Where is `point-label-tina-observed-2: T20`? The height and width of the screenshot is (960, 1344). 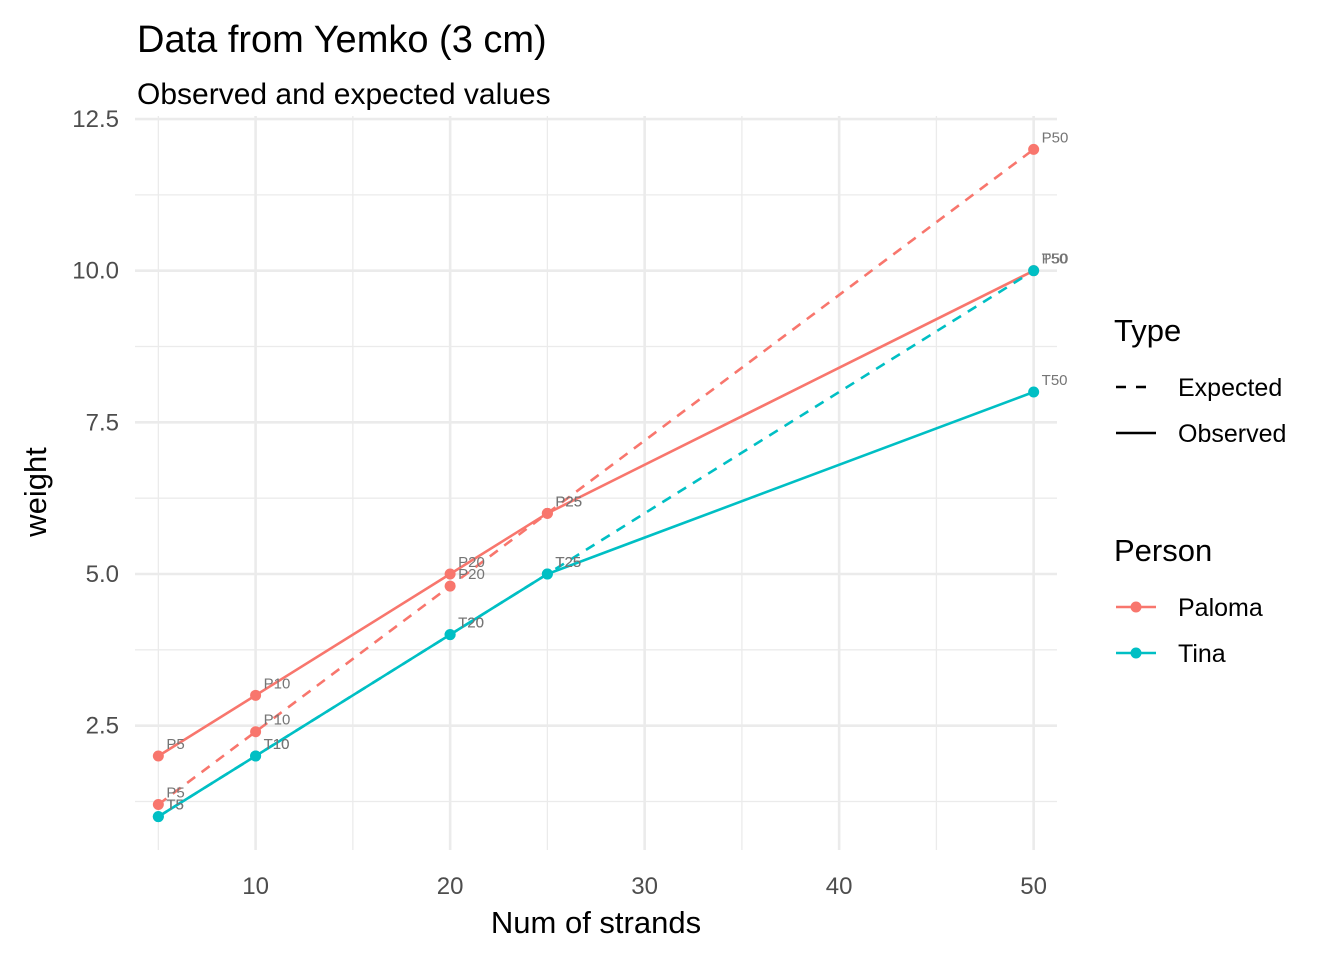
point-label-tina-observed-2: T20 is located at coordinates (471, 623).